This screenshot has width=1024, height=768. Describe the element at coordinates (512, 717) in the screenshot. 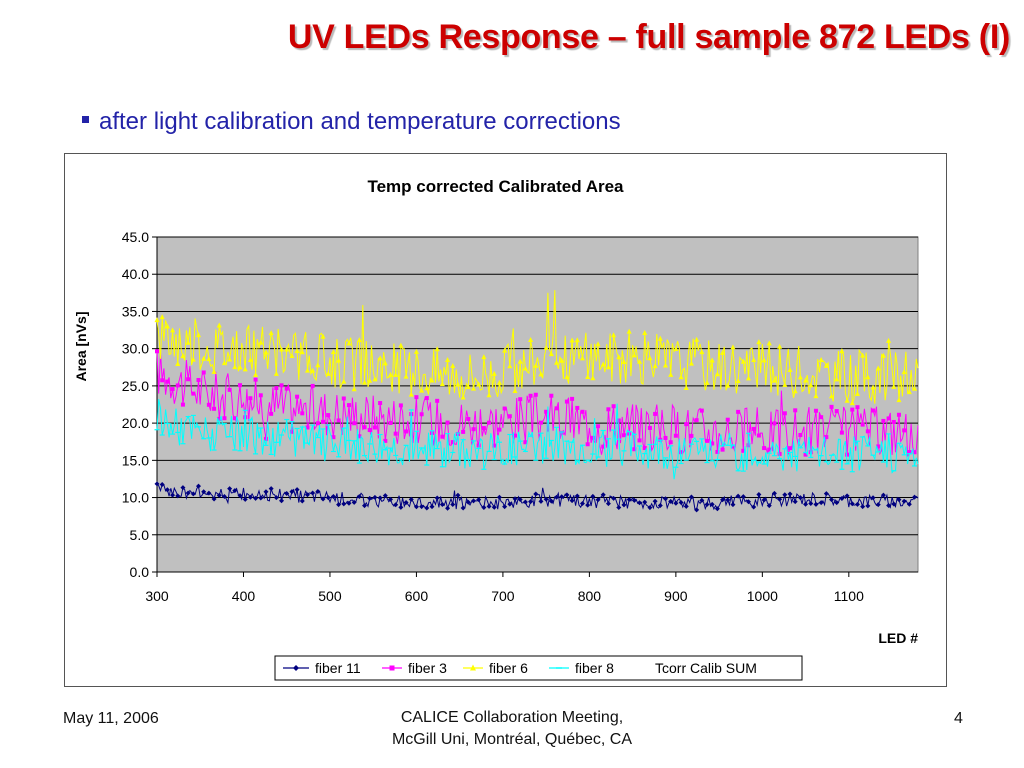

I see `footer-meeting-line1: CALICE Collaboration Meeting,` at that location.